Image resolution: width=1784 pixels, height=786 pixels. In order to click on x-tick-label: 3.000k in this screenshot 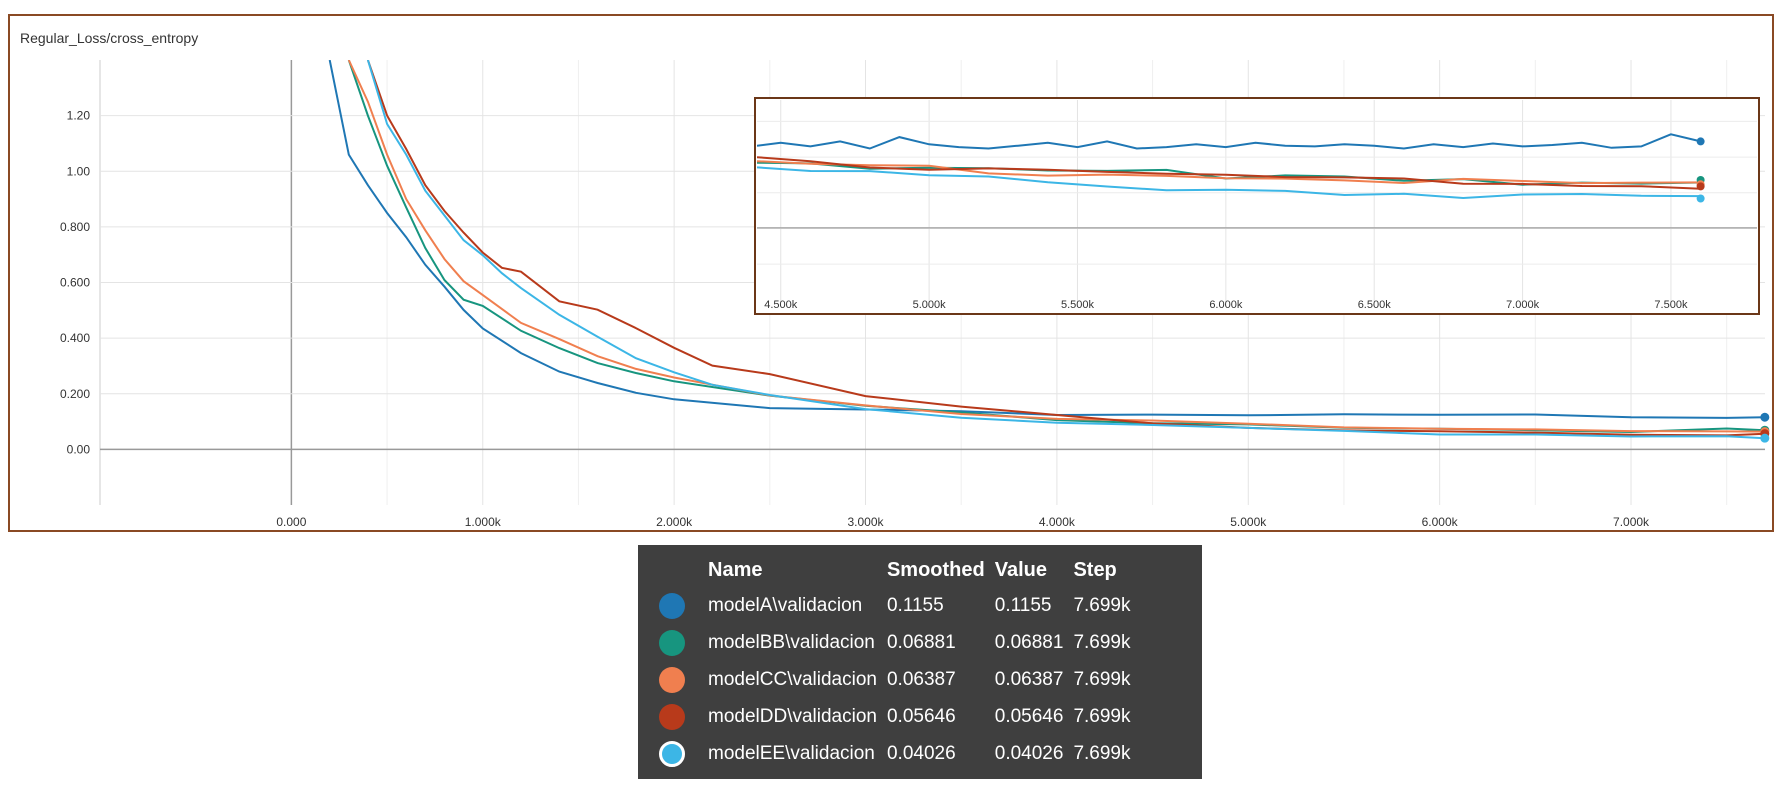, I will do `click(866, 522)`.